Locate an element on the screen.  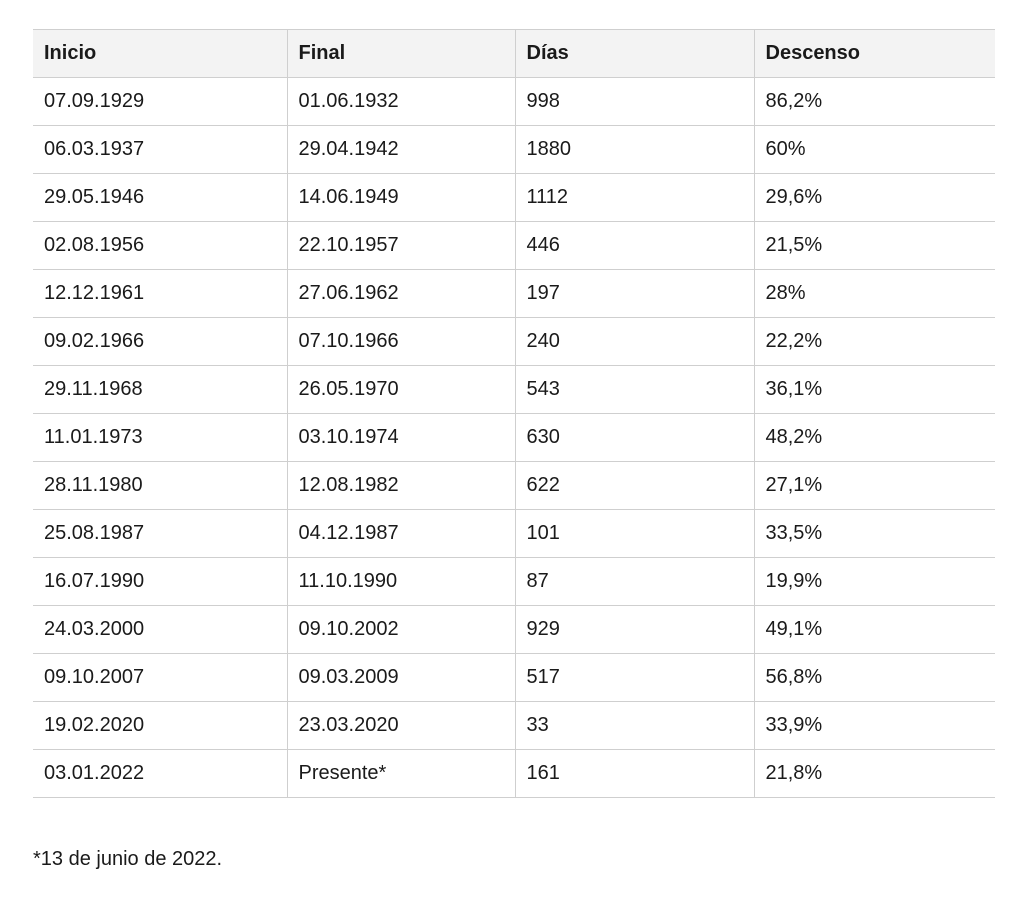
cell-final: 12.08.1982 is located at coordinates (401, 485).